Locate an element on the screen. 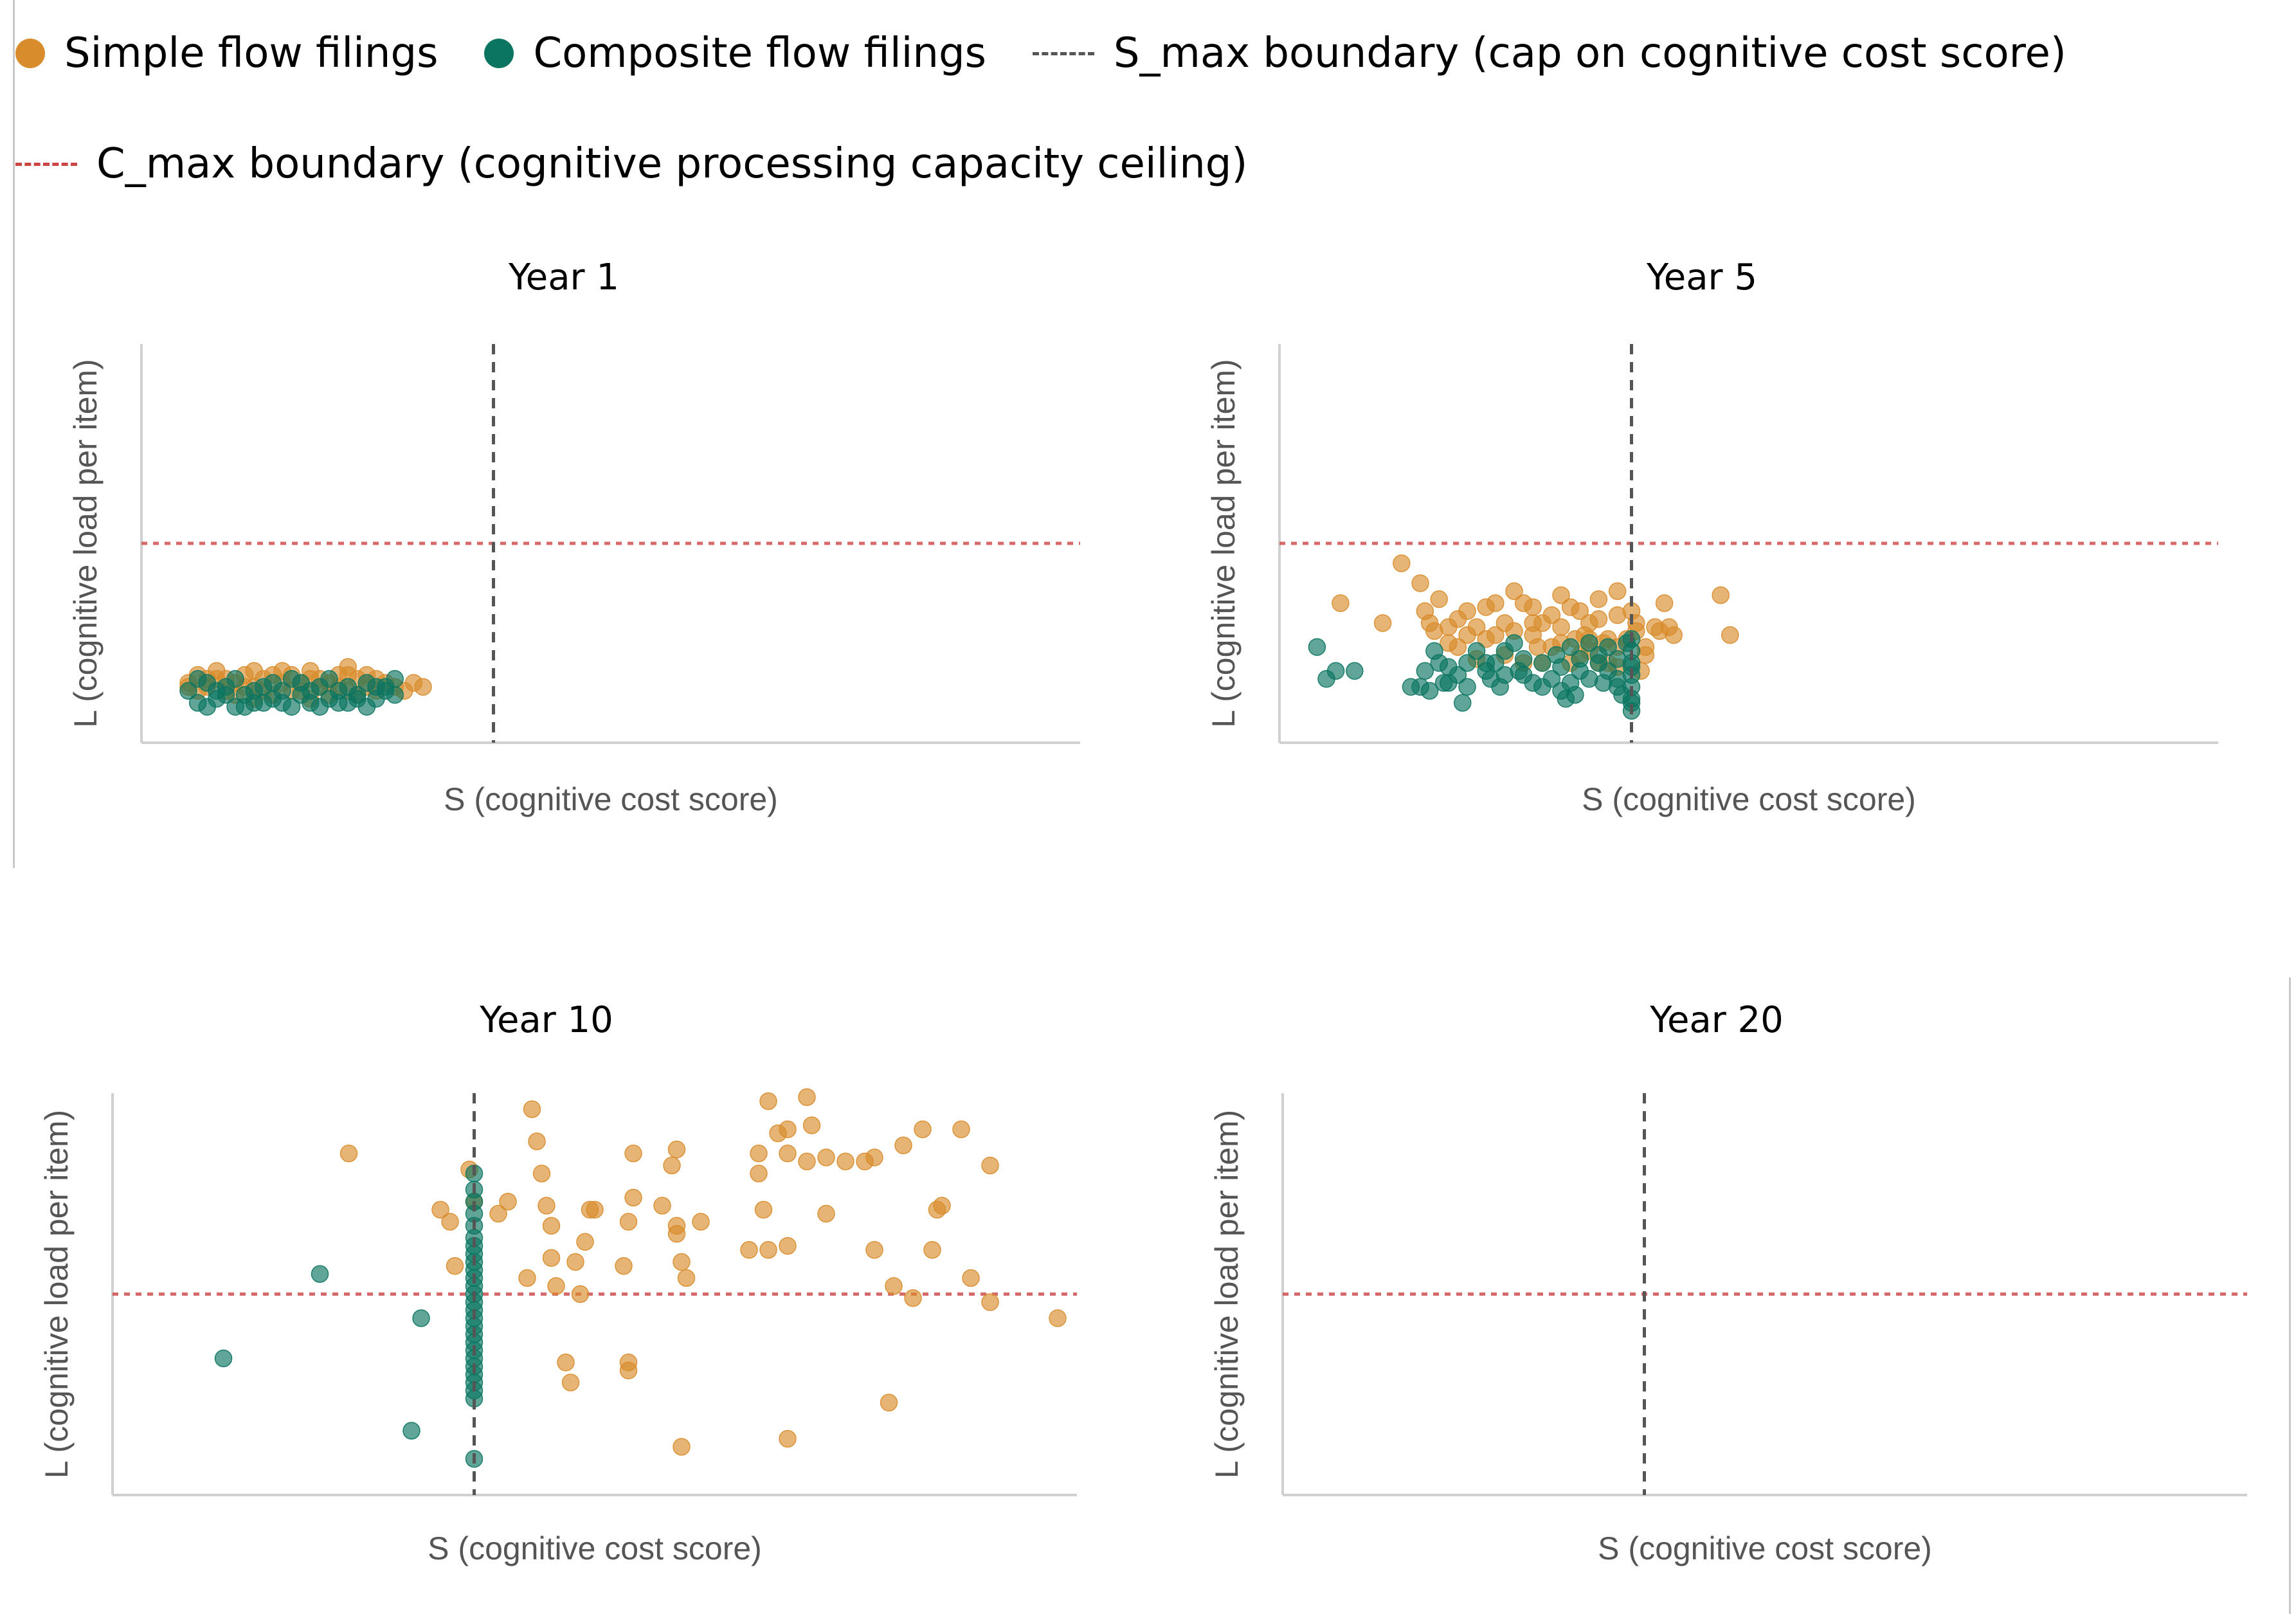 This screenshot has height=1614, width=2296. left-edge-rule is located at coordinates (14, 434).